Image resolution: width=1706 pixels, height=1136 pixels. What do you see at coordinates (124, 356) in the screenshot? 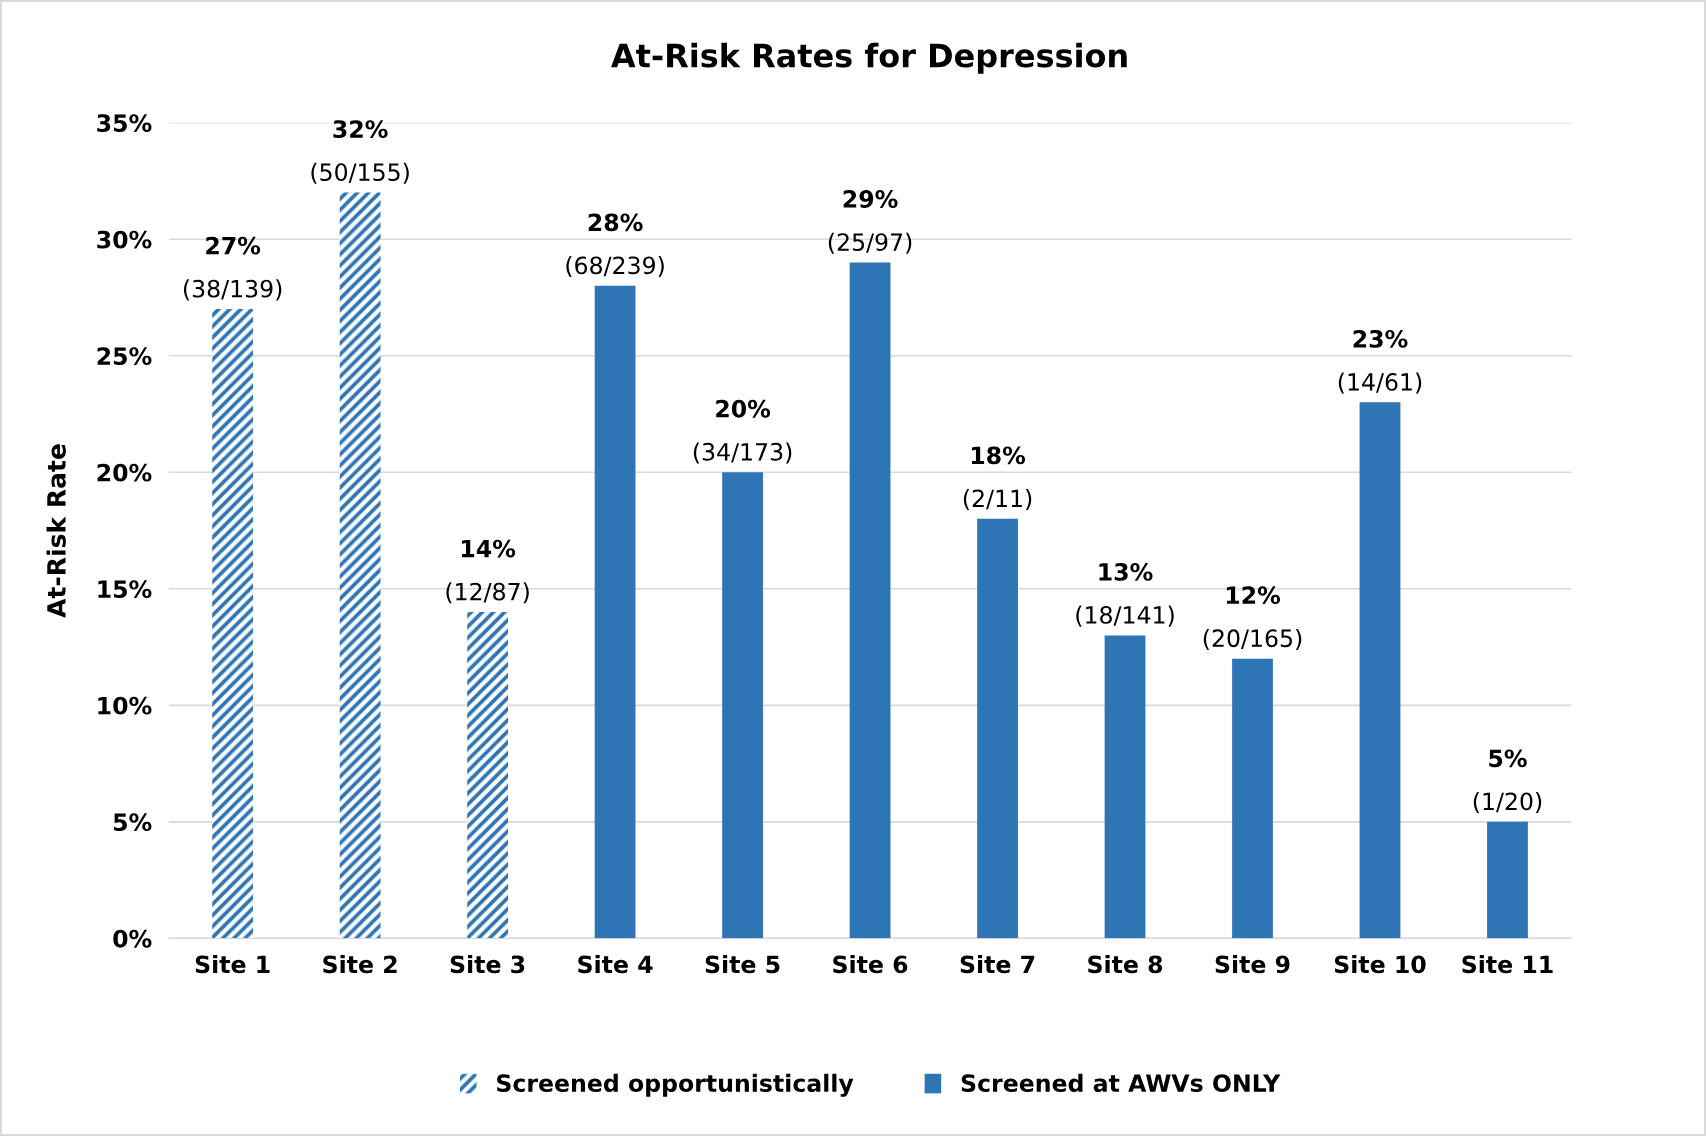
I see `y-tick-label: 25%` at bounding box center [124, 356].